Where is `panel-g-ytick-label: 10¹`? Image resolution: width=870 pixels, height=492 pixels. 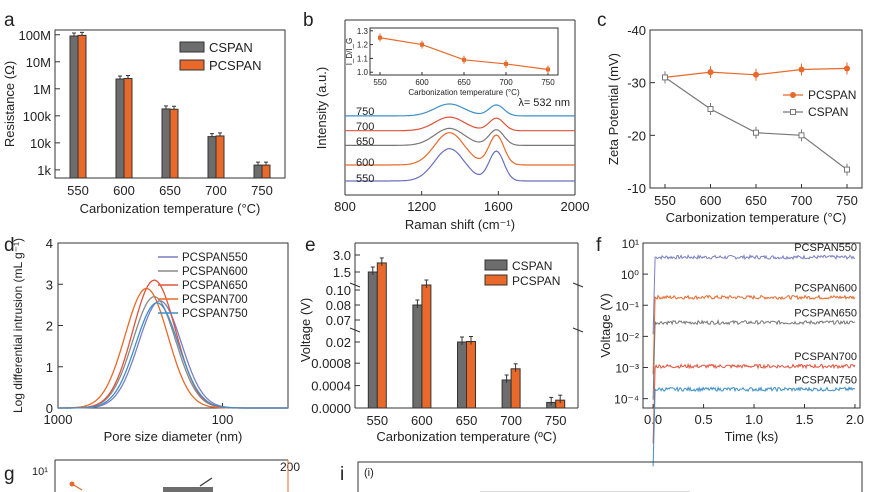 panel-g-ytick-label: 10¹ is located at coordinates (40, 472).